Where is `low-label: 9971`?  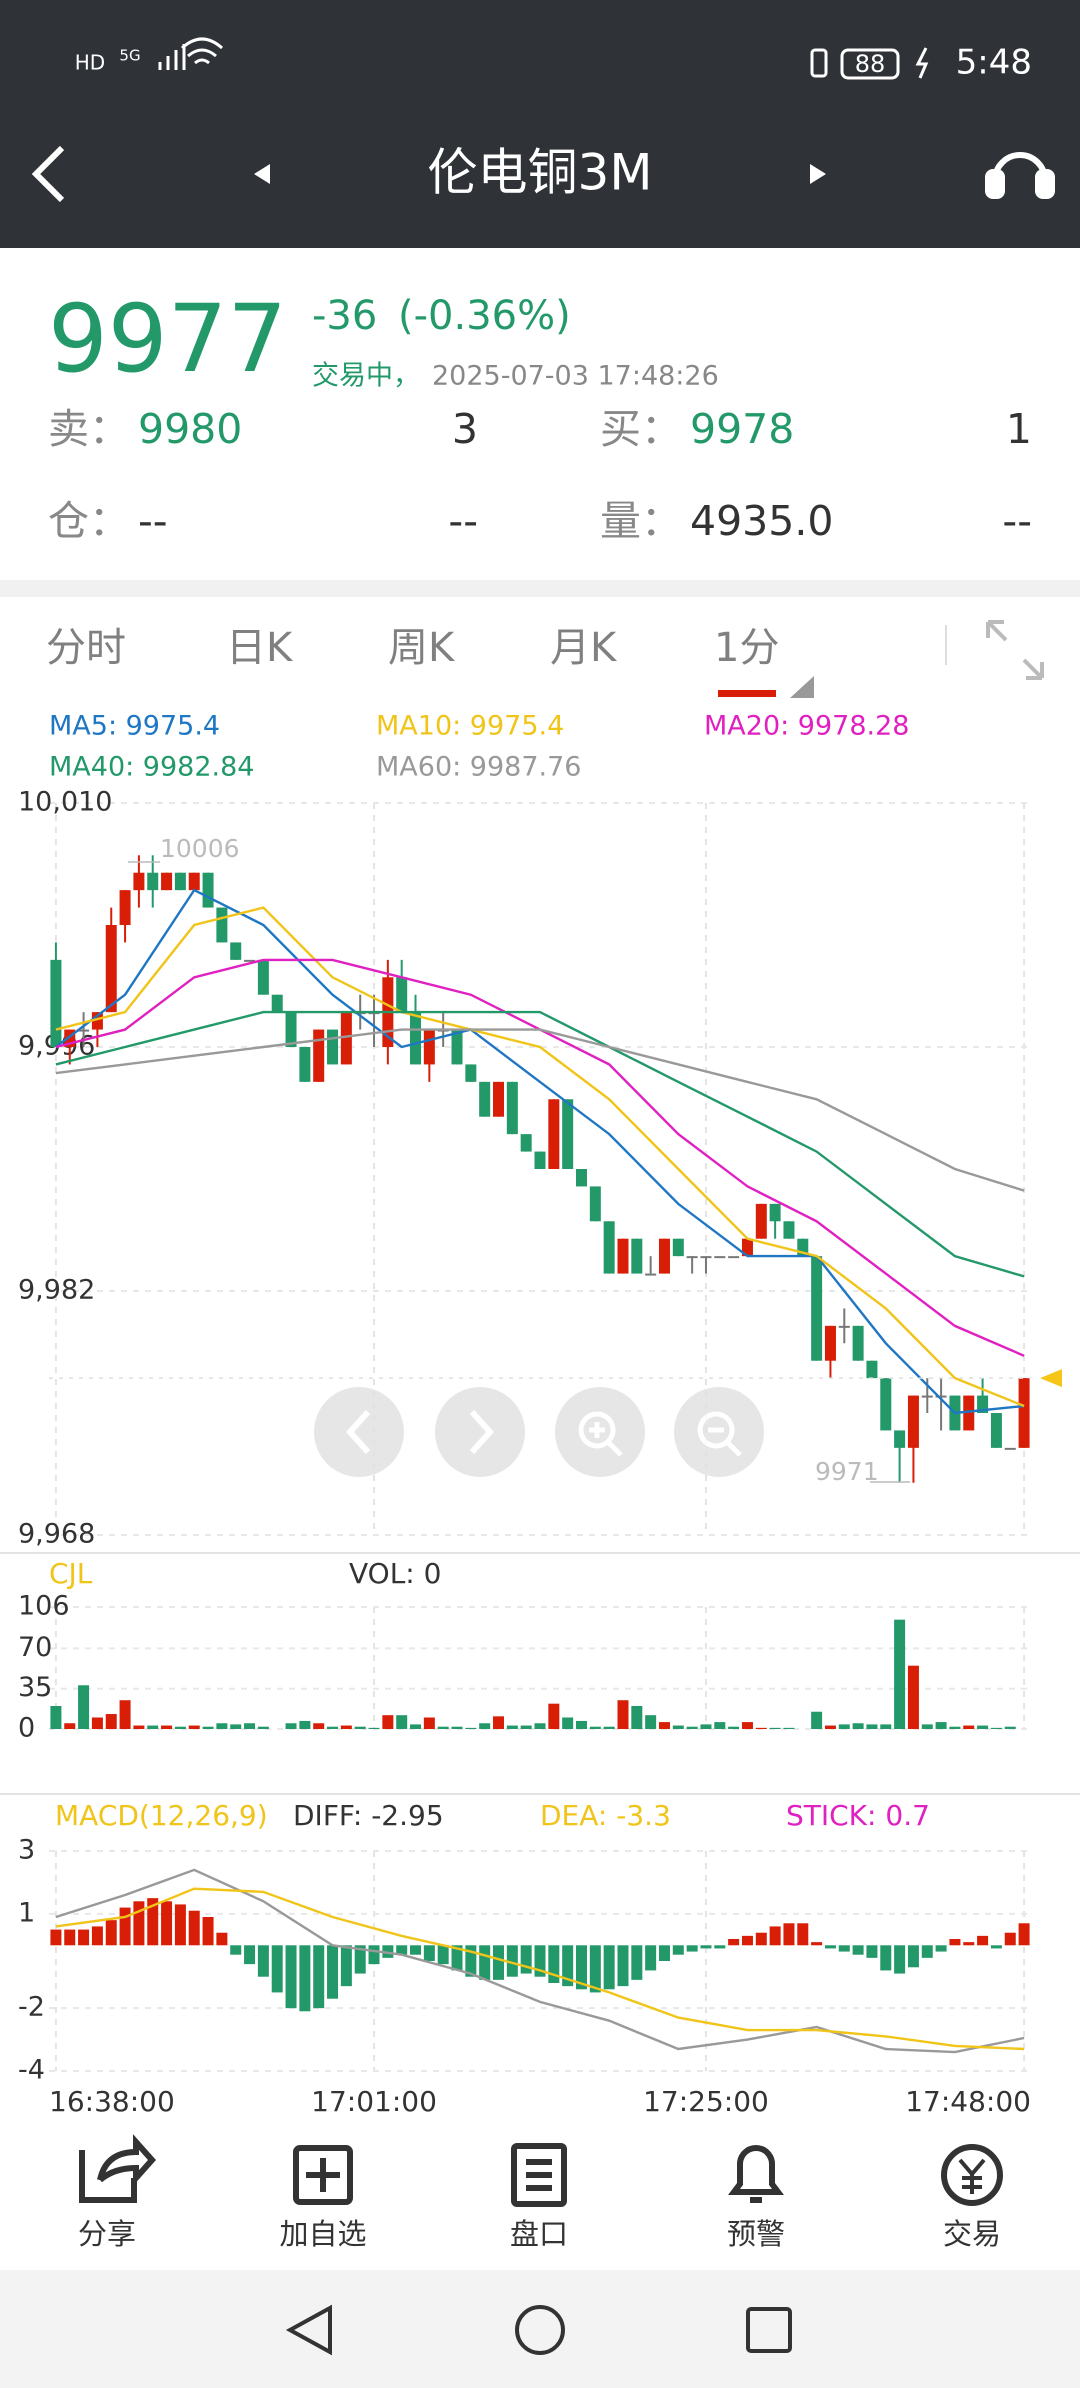
low-label: 9971 is located at coordinates (847, 1471).